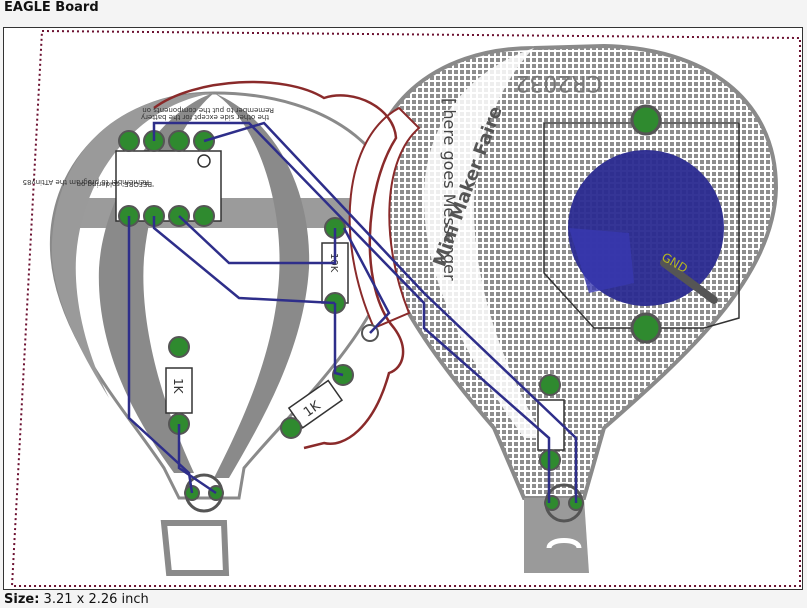  Describe the element at coordinates (551, 425) in the screenshot. I see `resistor-right` at that location.